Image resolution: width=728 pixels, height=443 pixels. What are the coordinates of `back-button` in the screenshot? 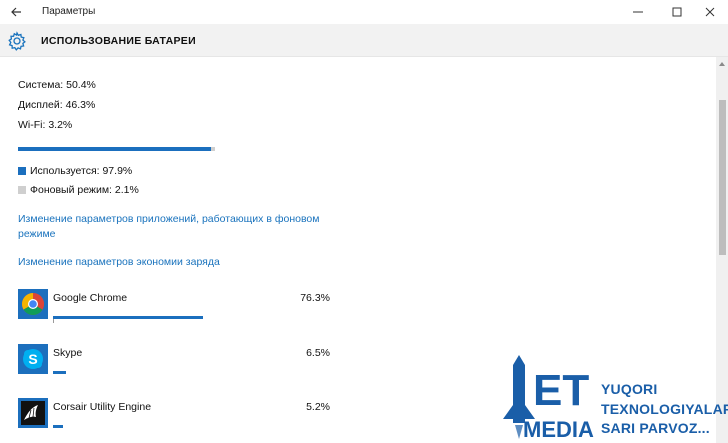 It's located at (17, 12).